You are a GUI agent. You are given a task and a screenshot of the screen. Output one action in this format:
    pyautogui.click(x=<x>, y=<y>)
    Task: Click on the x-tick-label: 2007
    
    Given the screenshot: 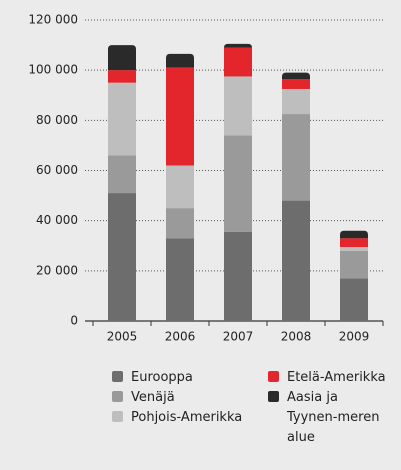 What is the action you would take?
    pyautogui.click(x=238, y=337)
    